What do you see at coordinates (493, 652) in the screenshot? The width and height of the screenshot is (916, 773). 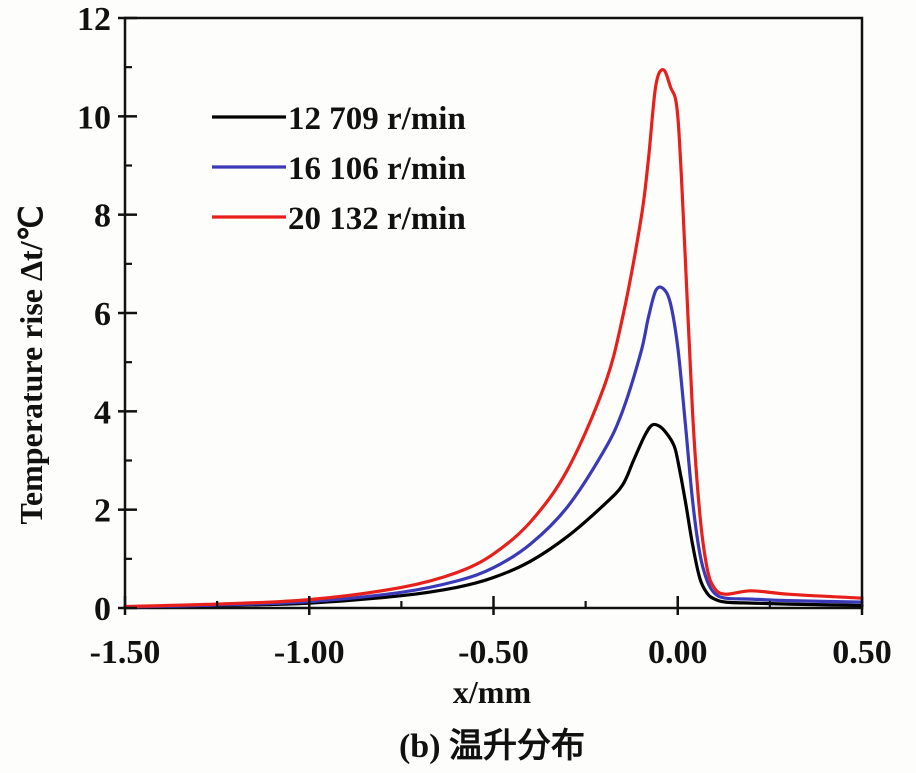 I see `x-tick-label: -0.50` at bounding box center [493, 652].